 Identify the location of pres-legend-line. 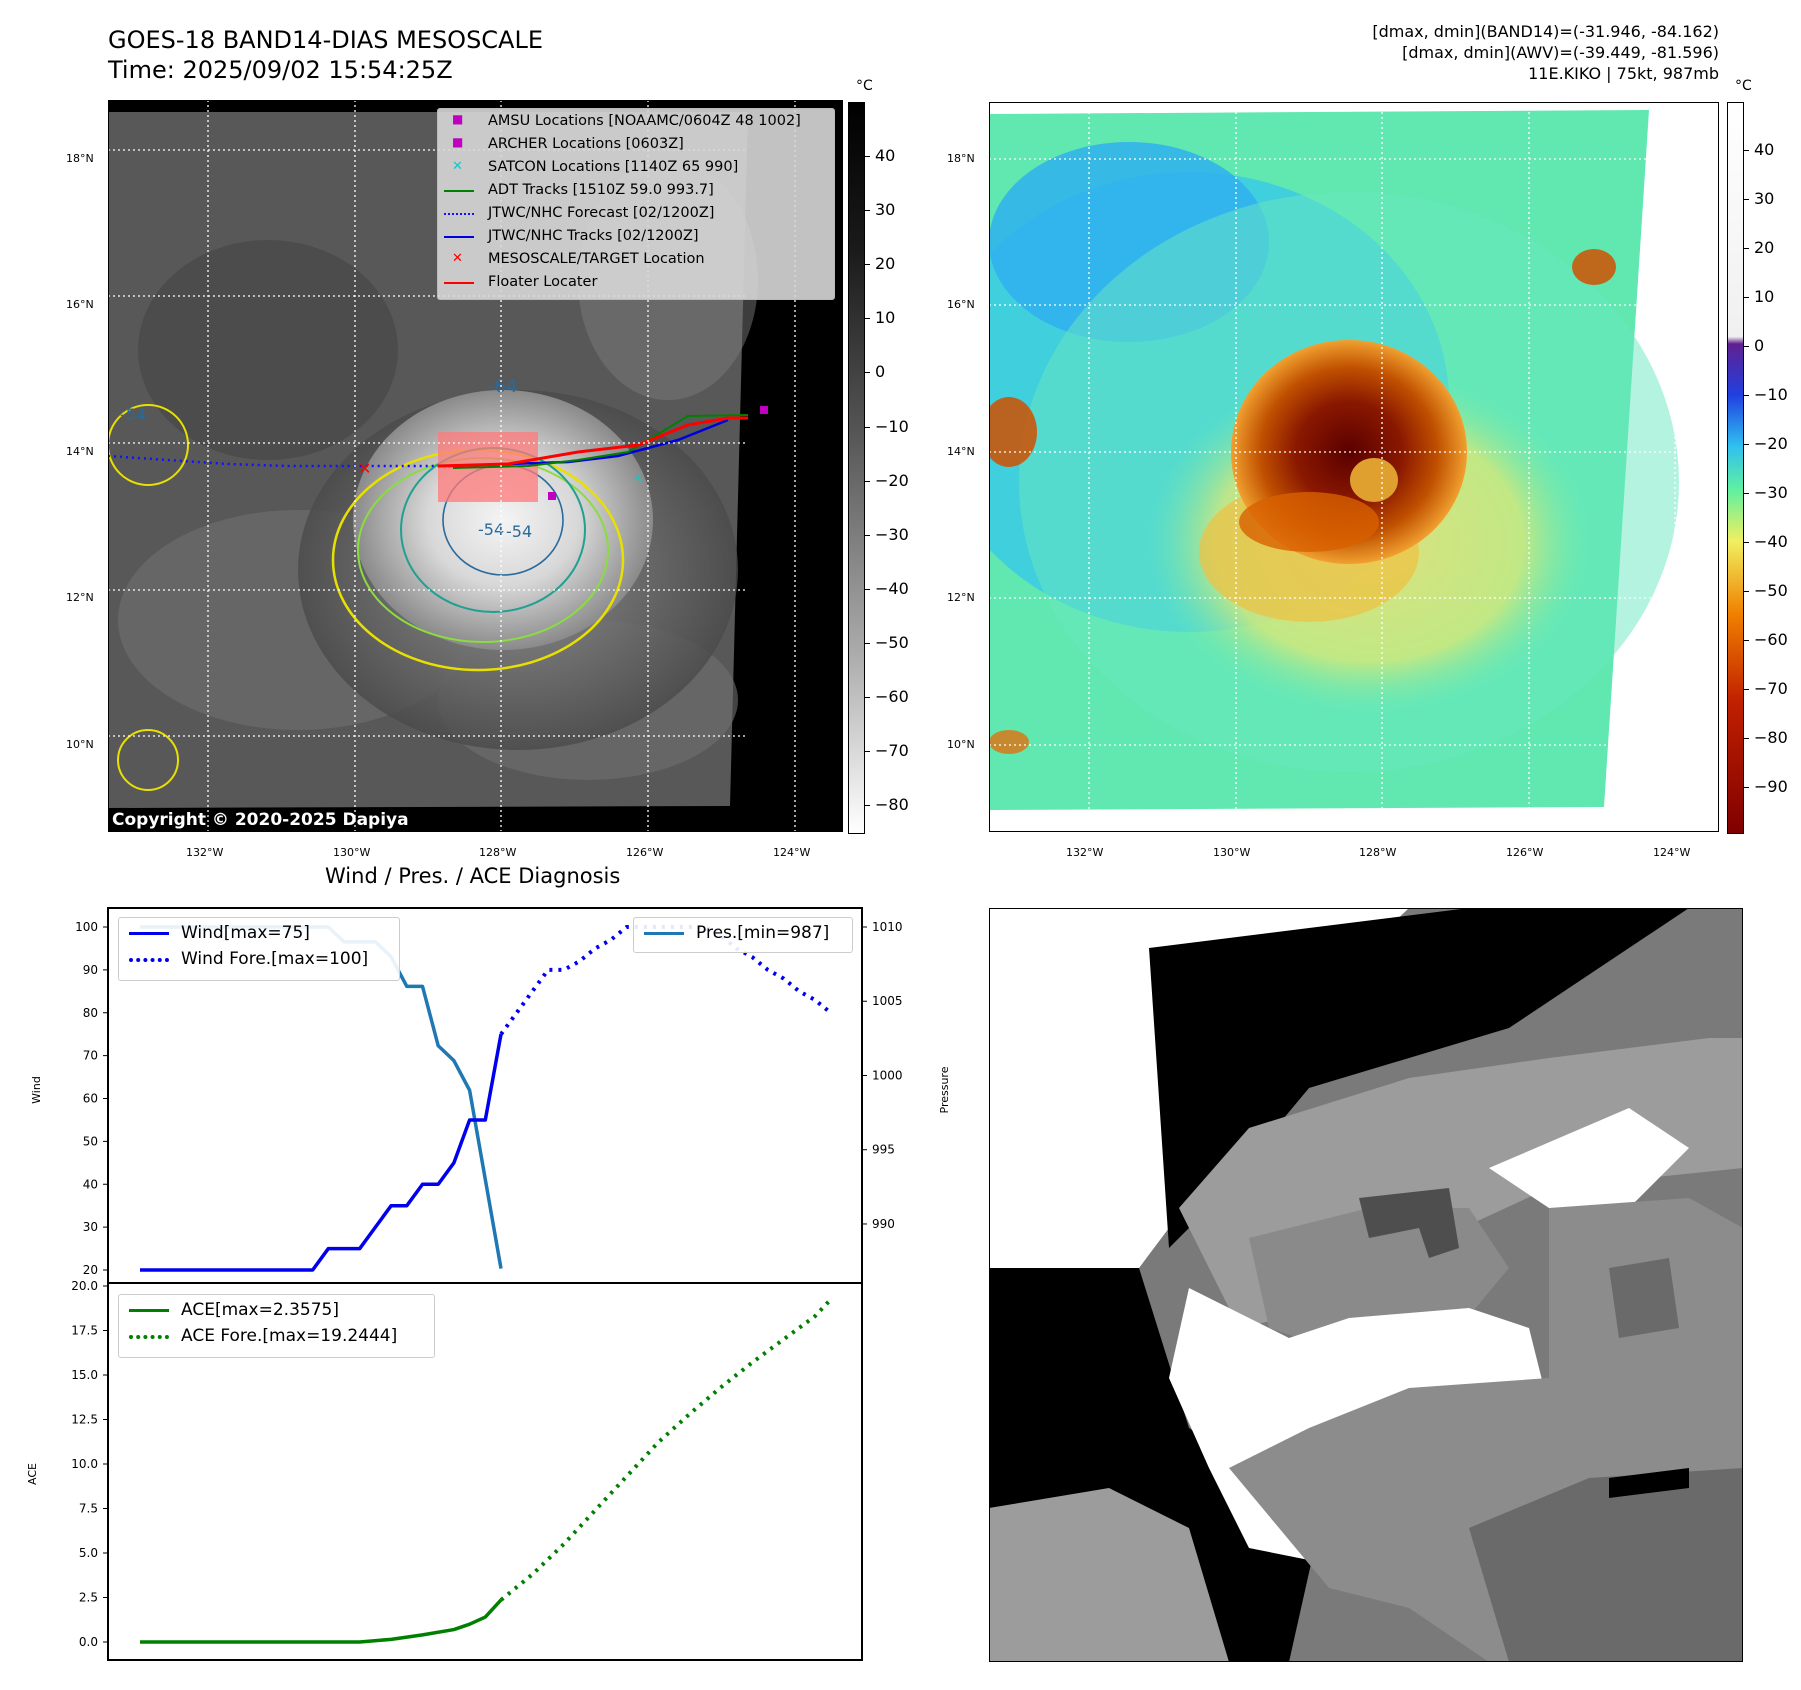
(664, 933).